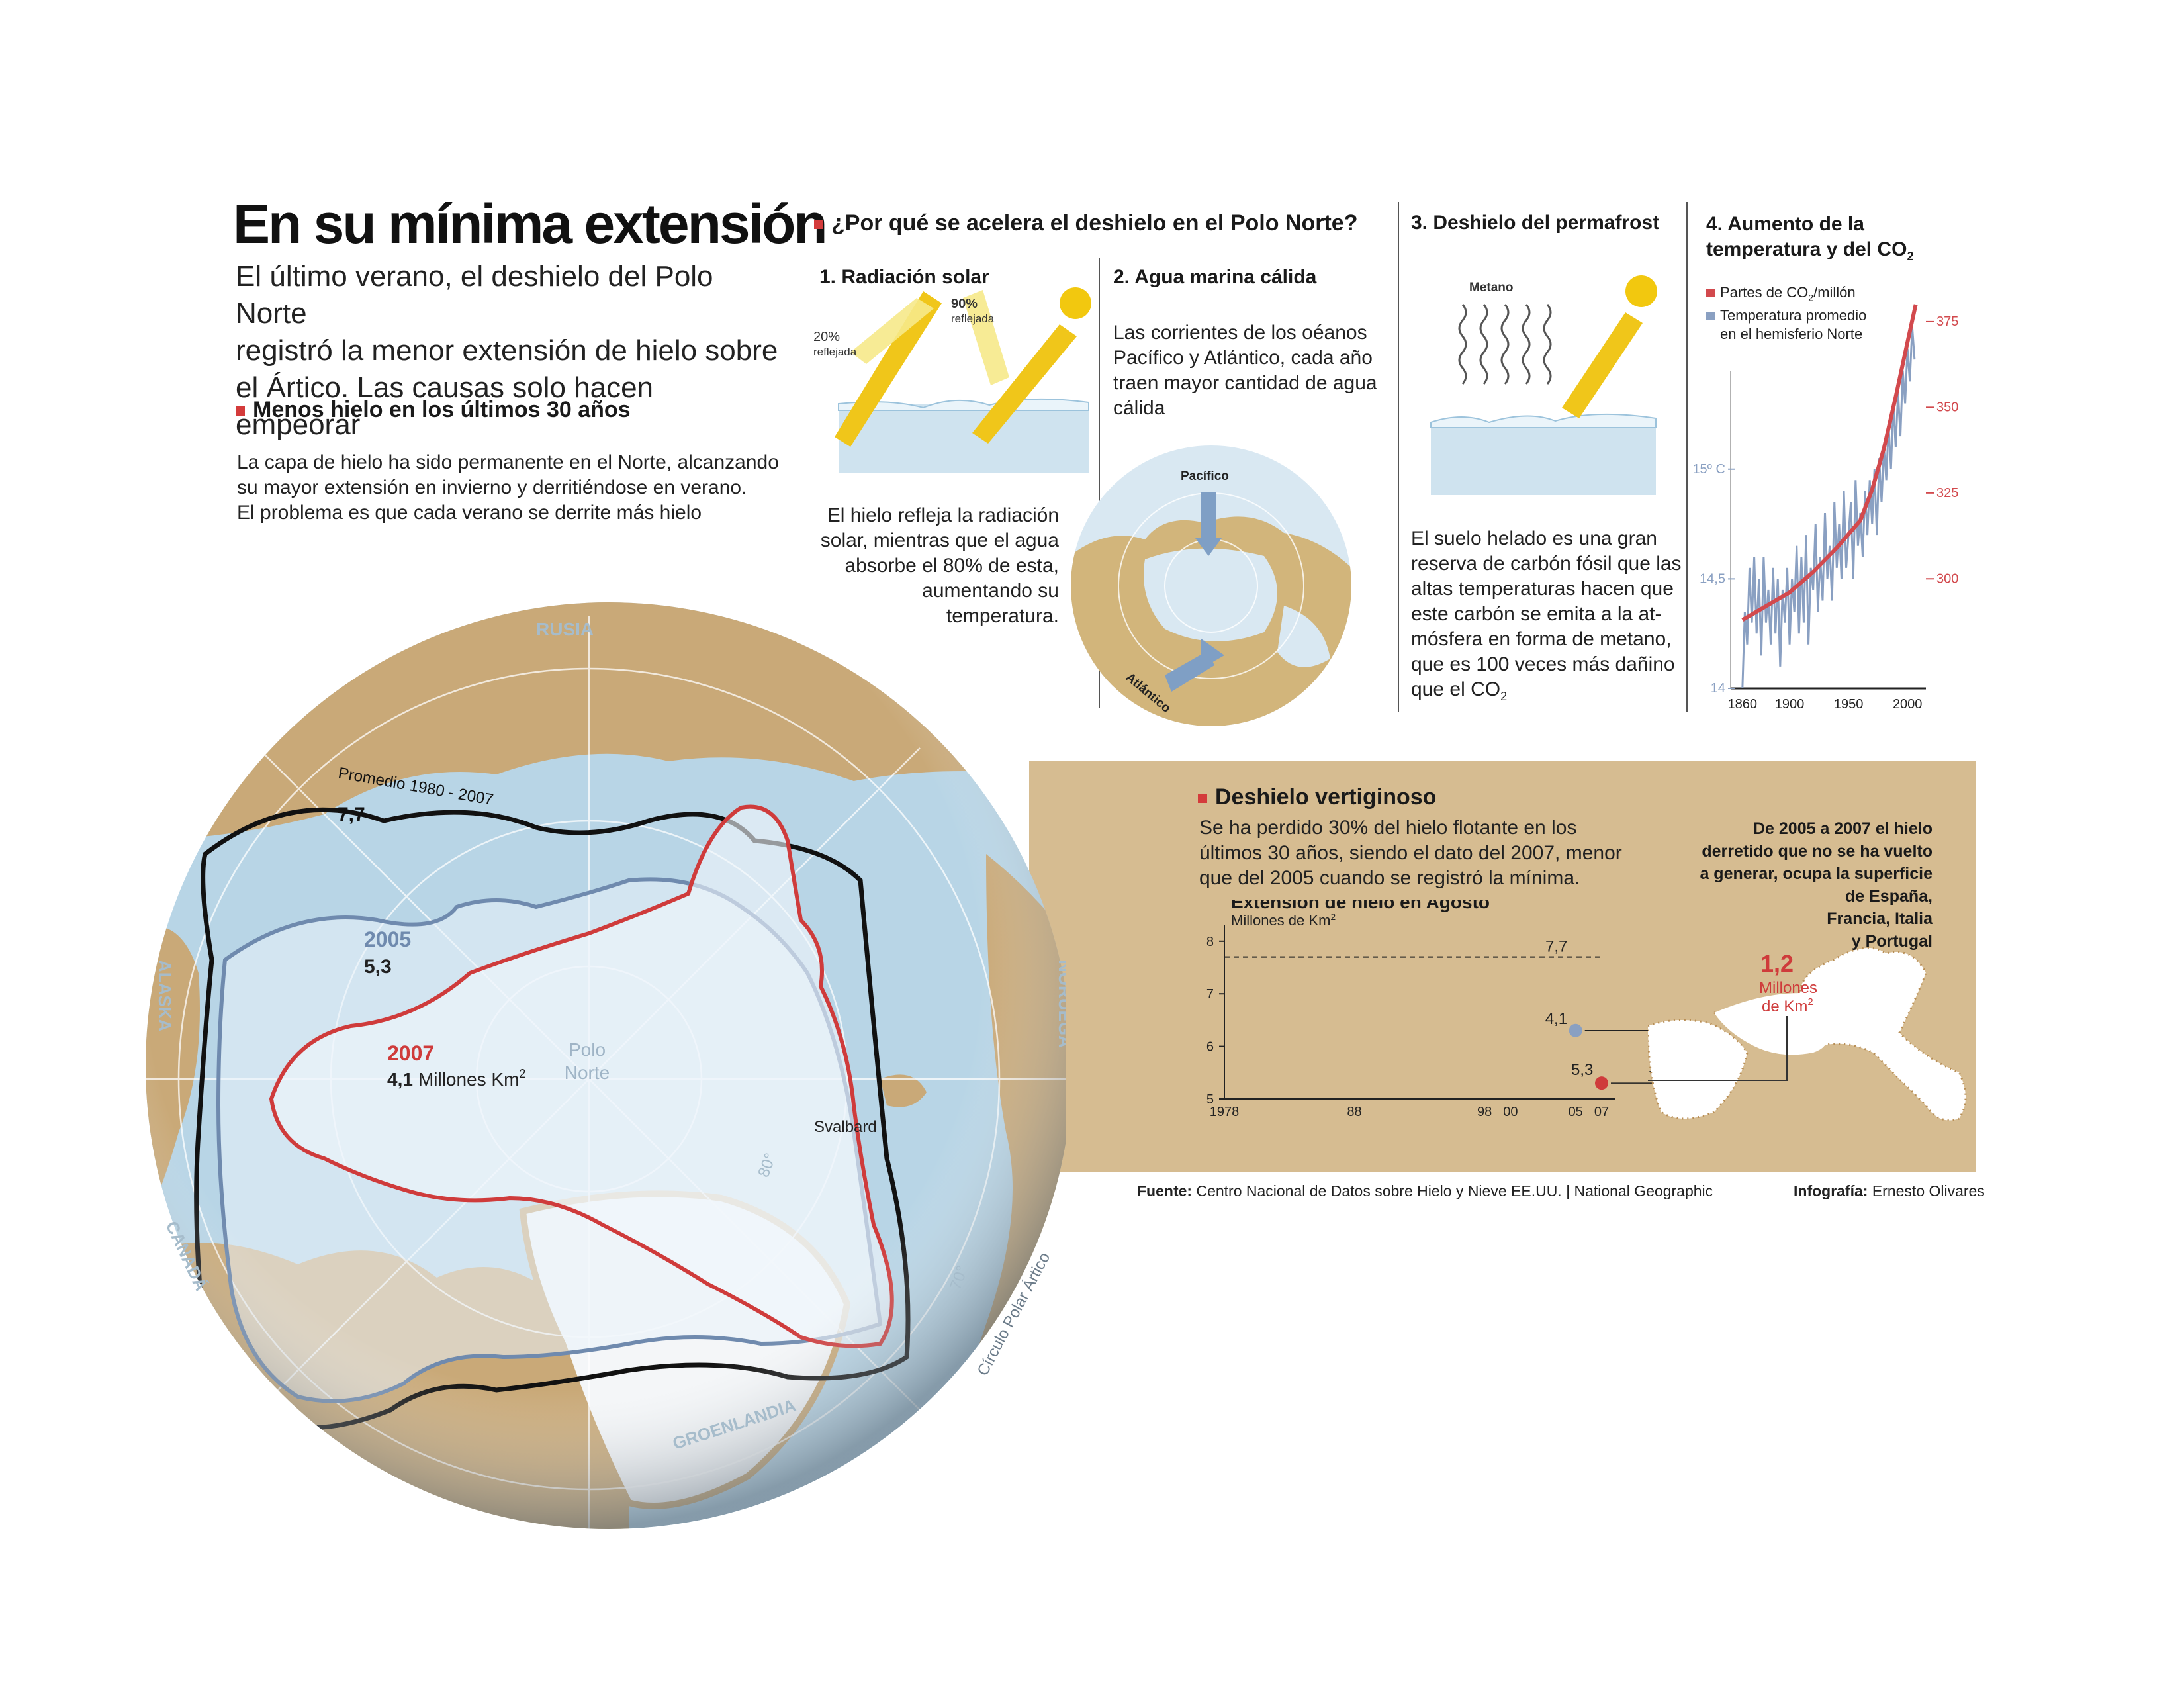  I want to click on body-text: que el CO, so click(1456, 689).